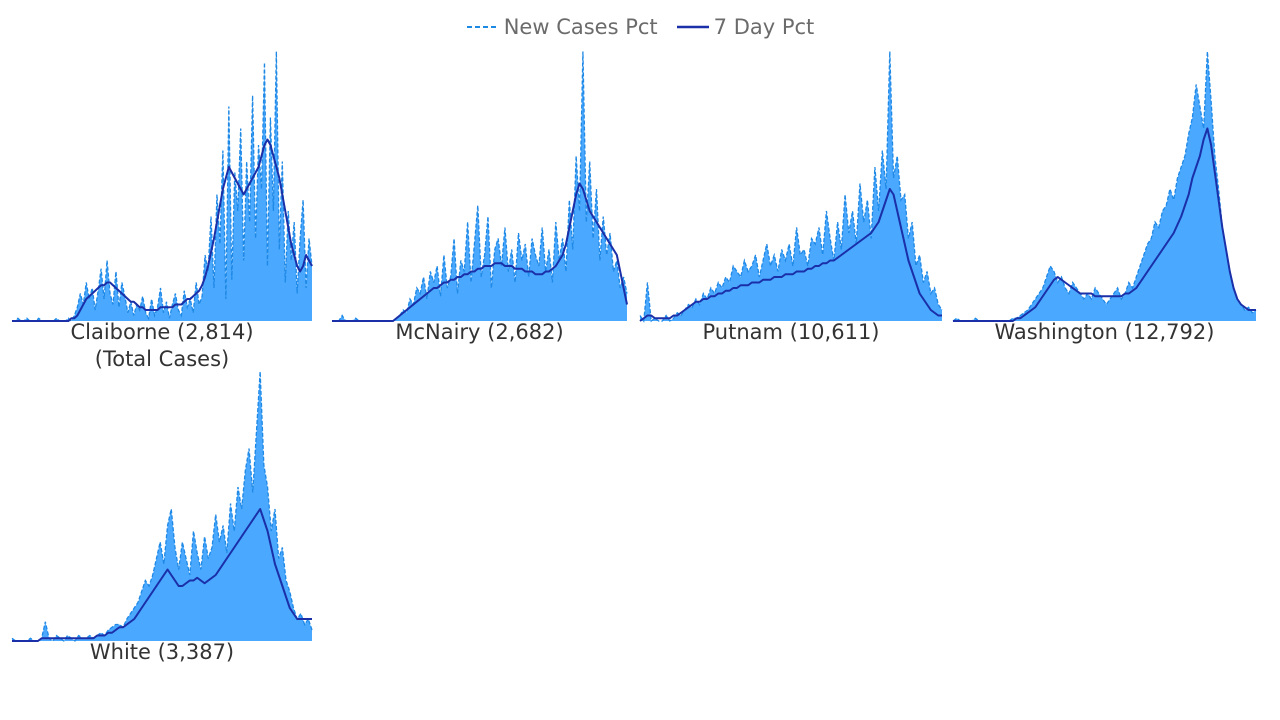 The image size is (1280, 720). I want to click on dashed-line-swatch-icon, so click(482, 27).